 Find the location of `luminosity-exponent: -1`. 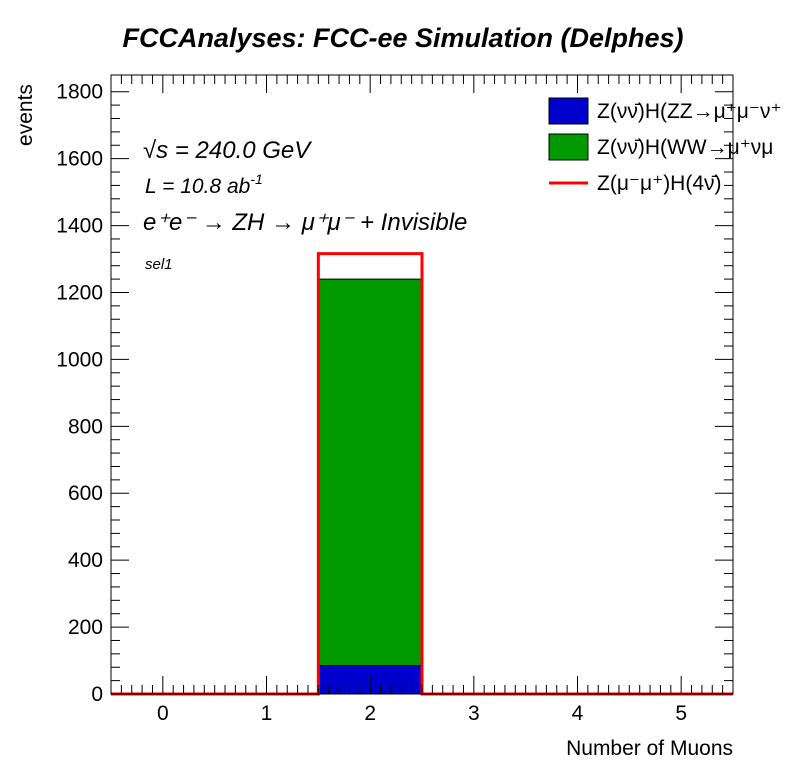

luminosity-exponent: -1 is located at coordinates (256, 179).